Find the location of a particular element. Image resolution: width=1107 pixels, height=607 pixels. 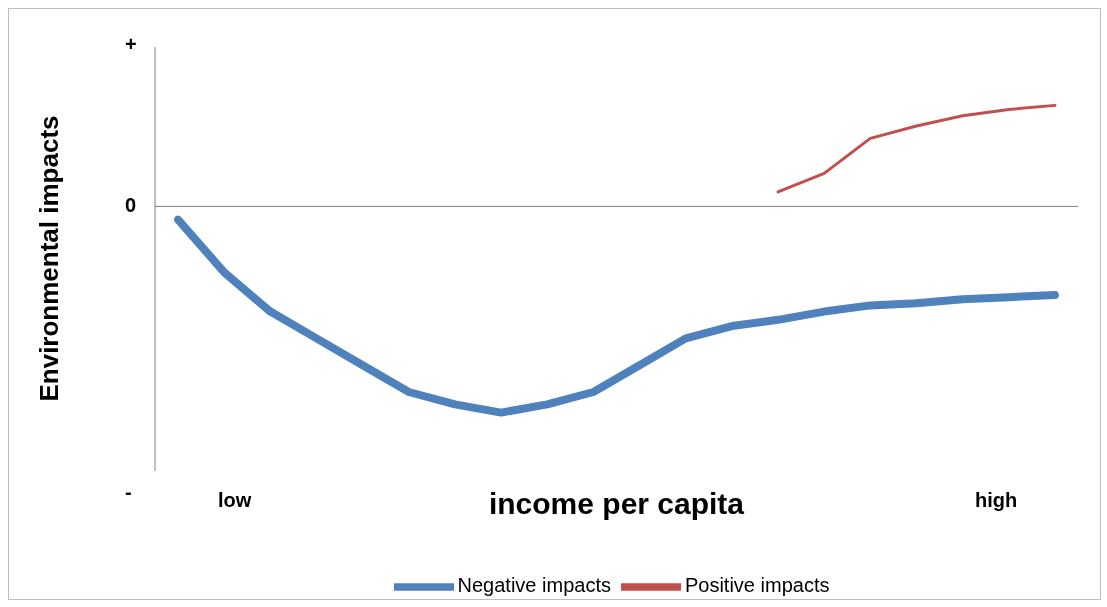

text: 0 is located at coordinates (131, 206).